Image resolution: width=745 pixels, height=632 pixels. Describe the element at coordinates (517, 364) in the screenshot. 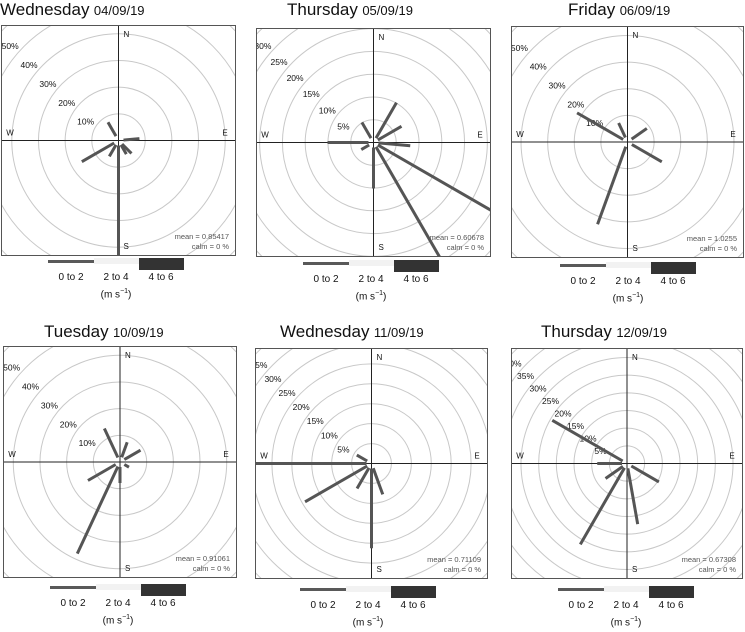

I see `ring-label: 40%` at that location.